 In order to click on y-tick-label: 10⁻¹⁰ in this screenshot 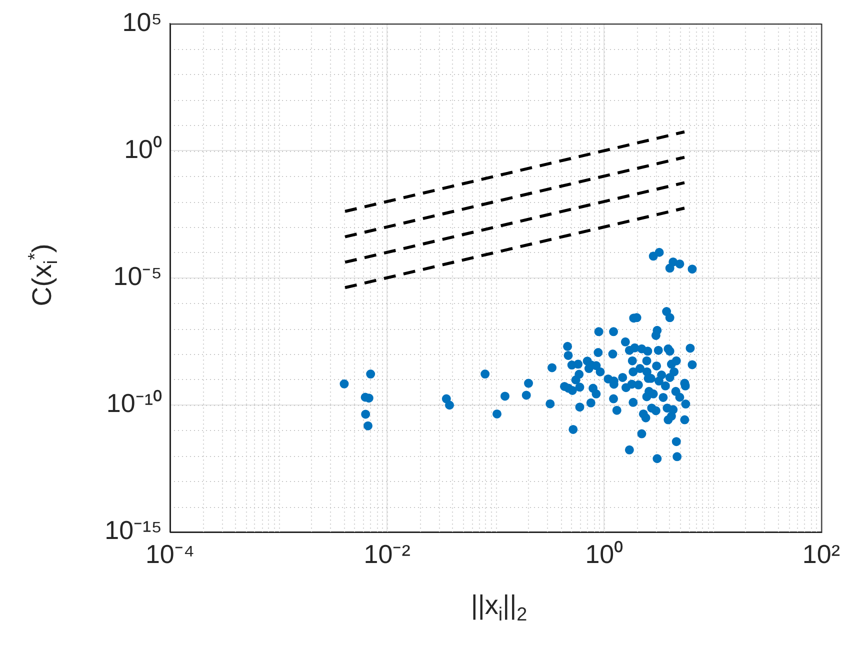, I will do `click(134, 403)`.